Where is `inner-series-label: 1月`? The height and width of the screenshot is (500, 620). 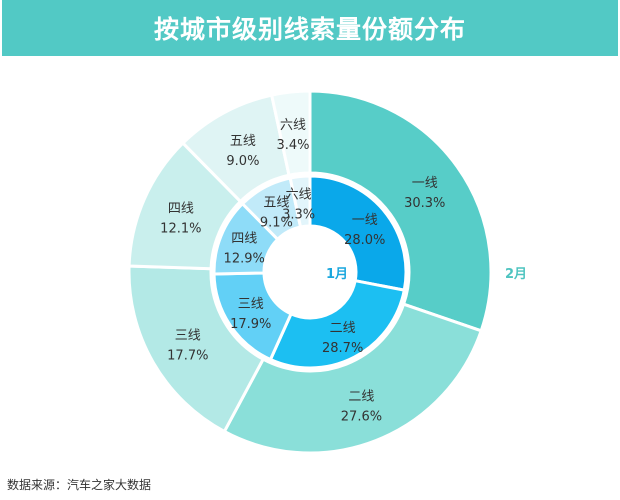 inner-series-label: 1月 is located at coordinates (337, 274).